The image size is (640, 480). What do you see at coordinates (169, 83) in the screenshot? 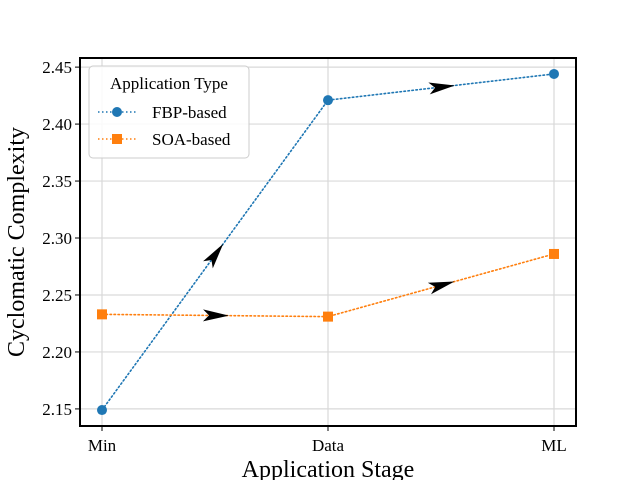
I see `legend-title: Application Type` at bounding box center [169, 83].